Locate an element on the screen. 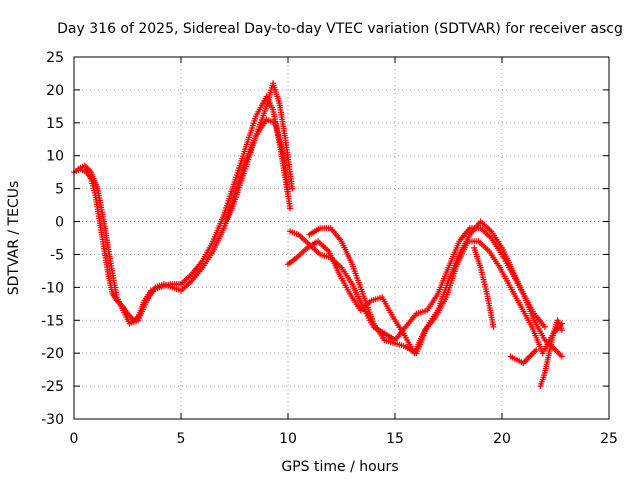 The width and height of the screenshot is (640, 480). x-tick-label: 20 is located at coordinates (502, 439).